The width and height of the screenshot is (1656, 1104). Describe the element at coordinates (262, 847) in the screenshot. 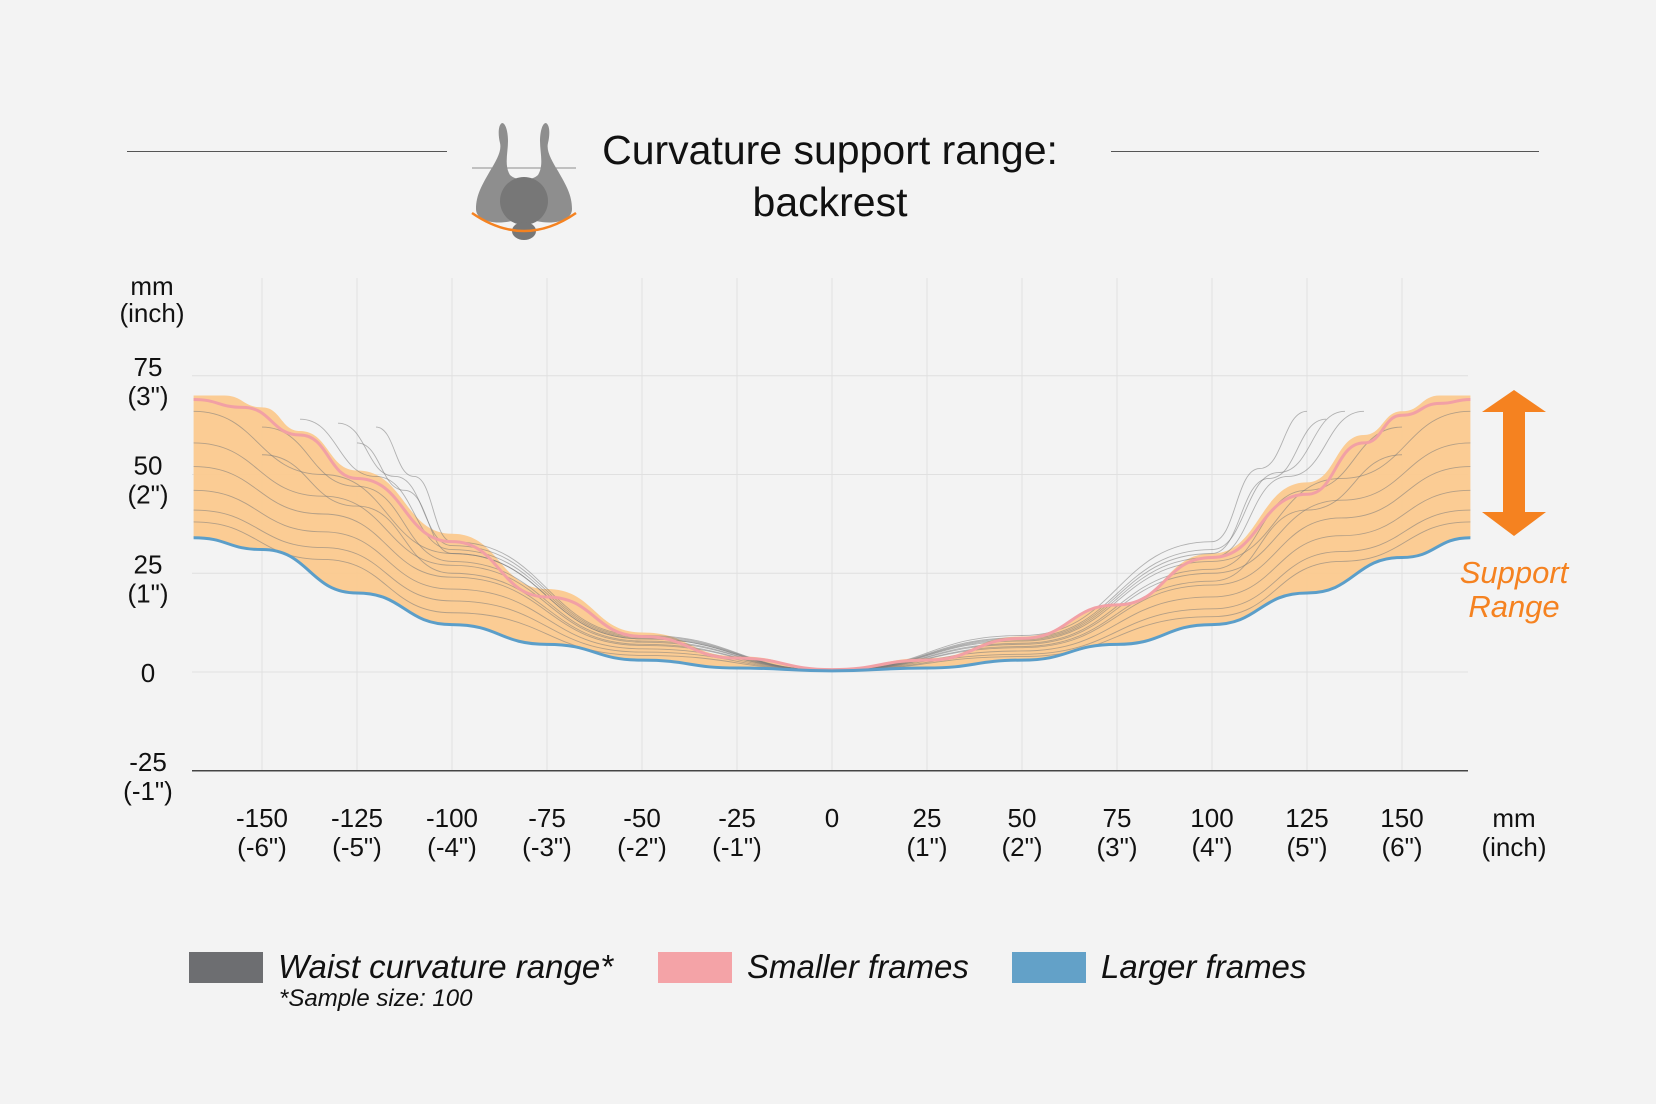

I see `x-tick-label-inch: (-6")` at that location.